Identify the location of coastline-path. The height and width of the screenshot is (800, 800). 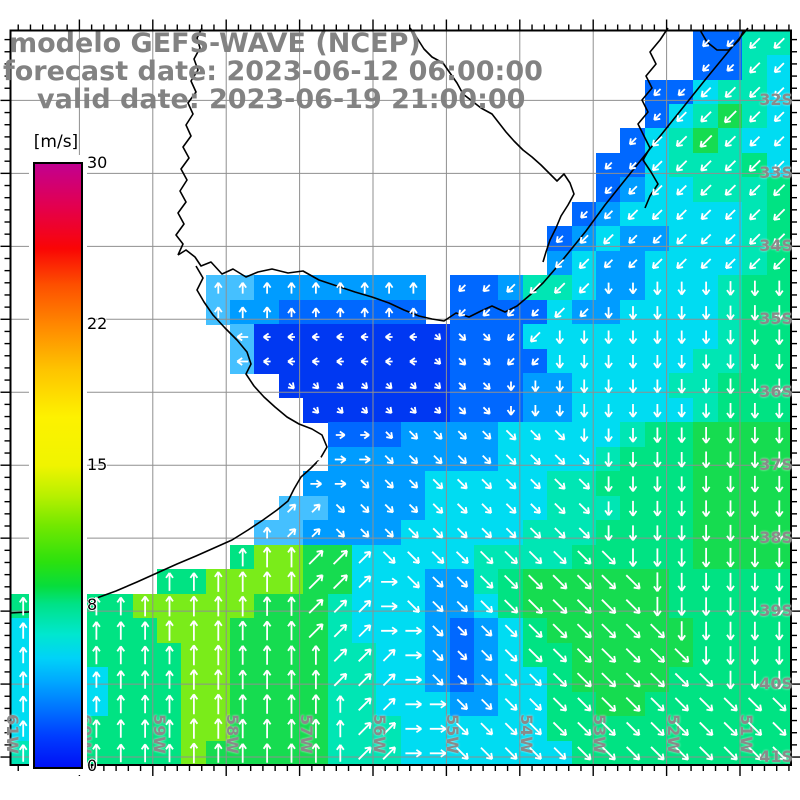
(492, 145).